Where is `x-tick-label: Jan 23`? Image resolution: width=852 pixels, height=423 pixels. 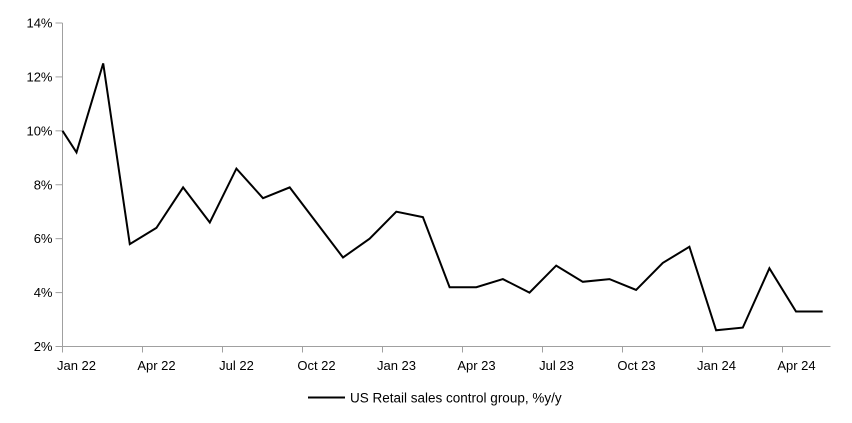 x-tick-label: Jan 23 is located at coordinates (396, 365).